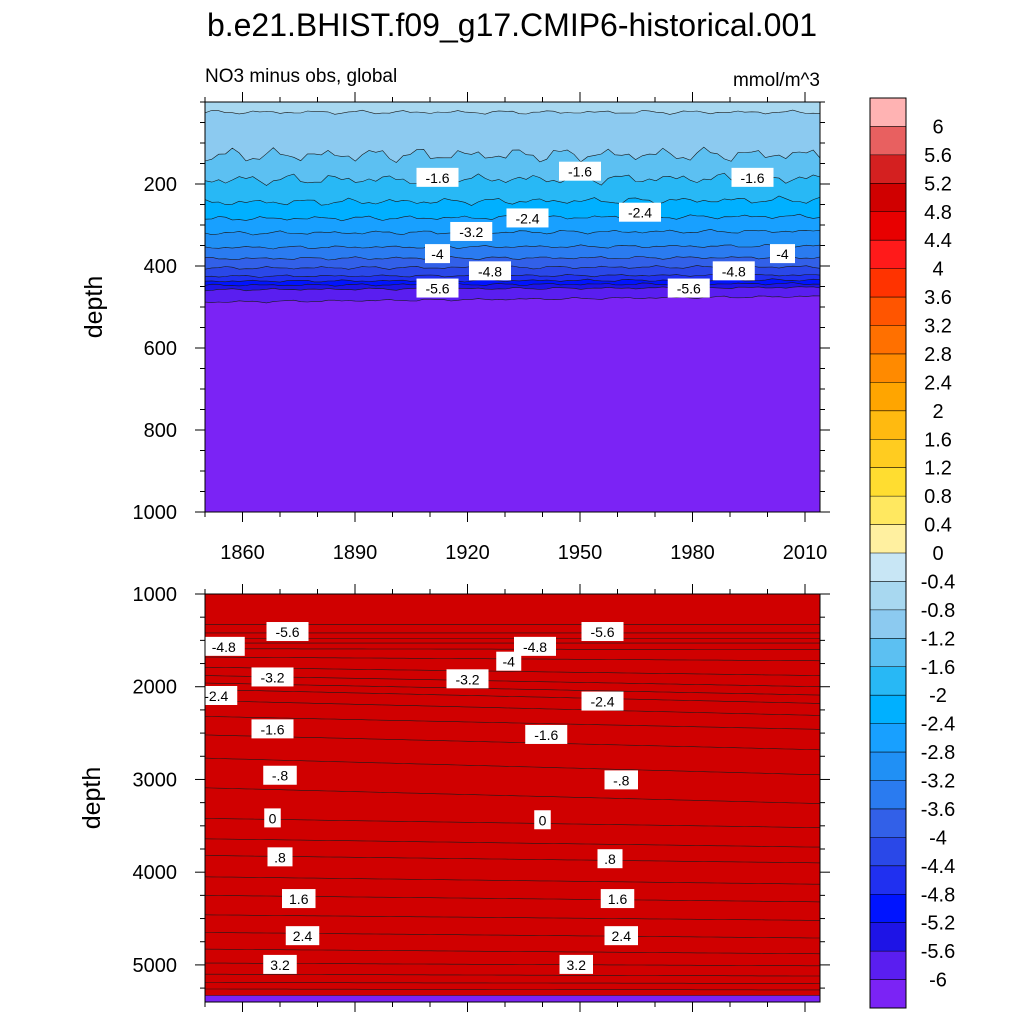 This screenshot has height=1024, width=1024. Describe the element at coordinates (938, 440) in the screenshot. I see `colorbar-label: 1.6` at that location.